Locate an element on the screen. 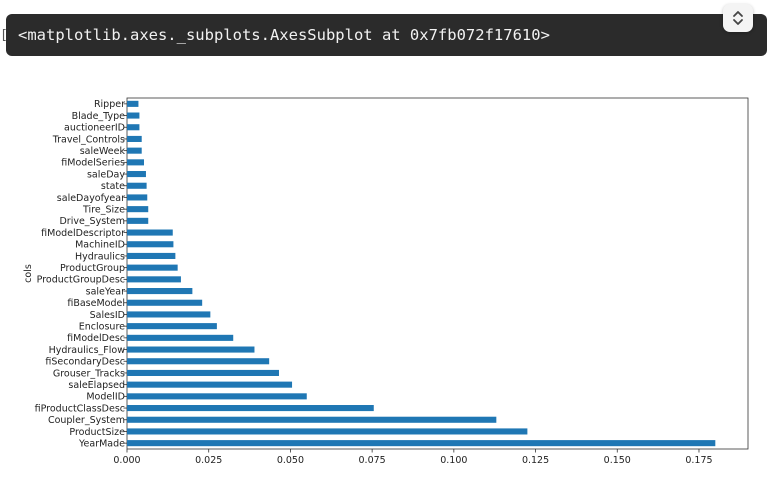 The height and width of the screenshot is (483, 767). x-tick-label: 0.000 is located at coordinates (126, 460).